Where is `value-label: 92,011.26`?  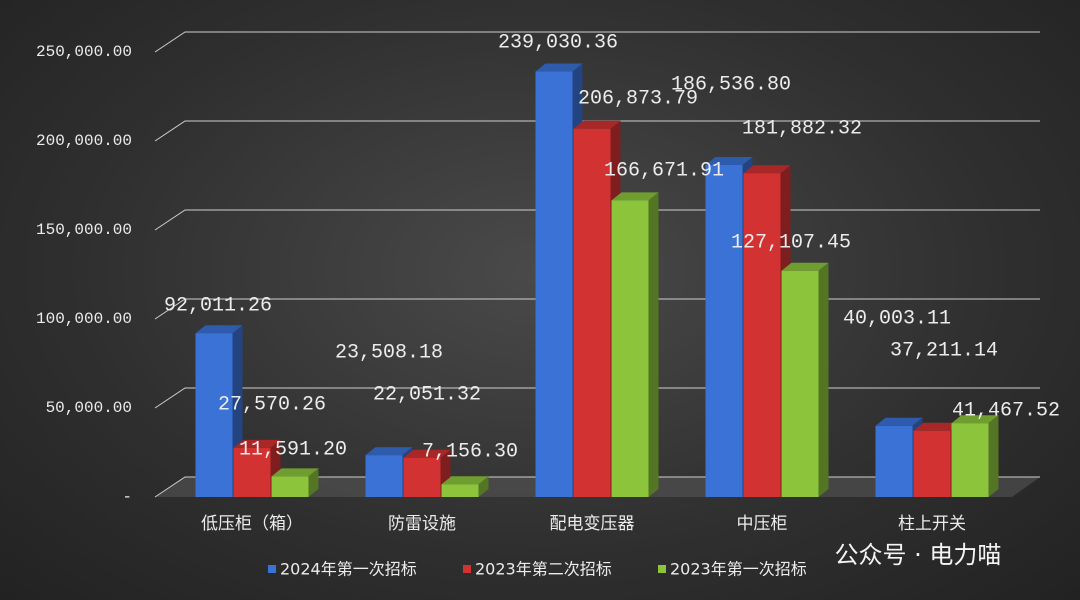
value-label: 92,011.26 is located at coordinates (218, 305).